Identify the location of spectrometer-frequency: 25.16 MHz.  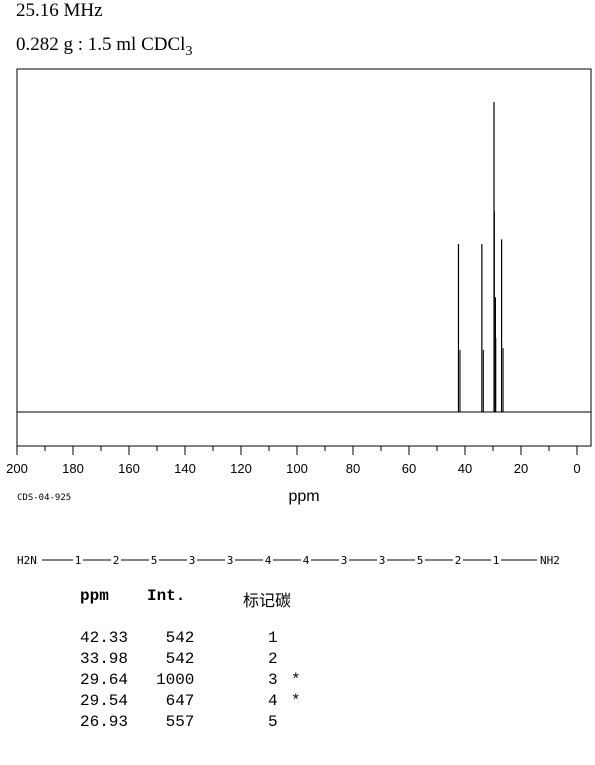
(59, 10).